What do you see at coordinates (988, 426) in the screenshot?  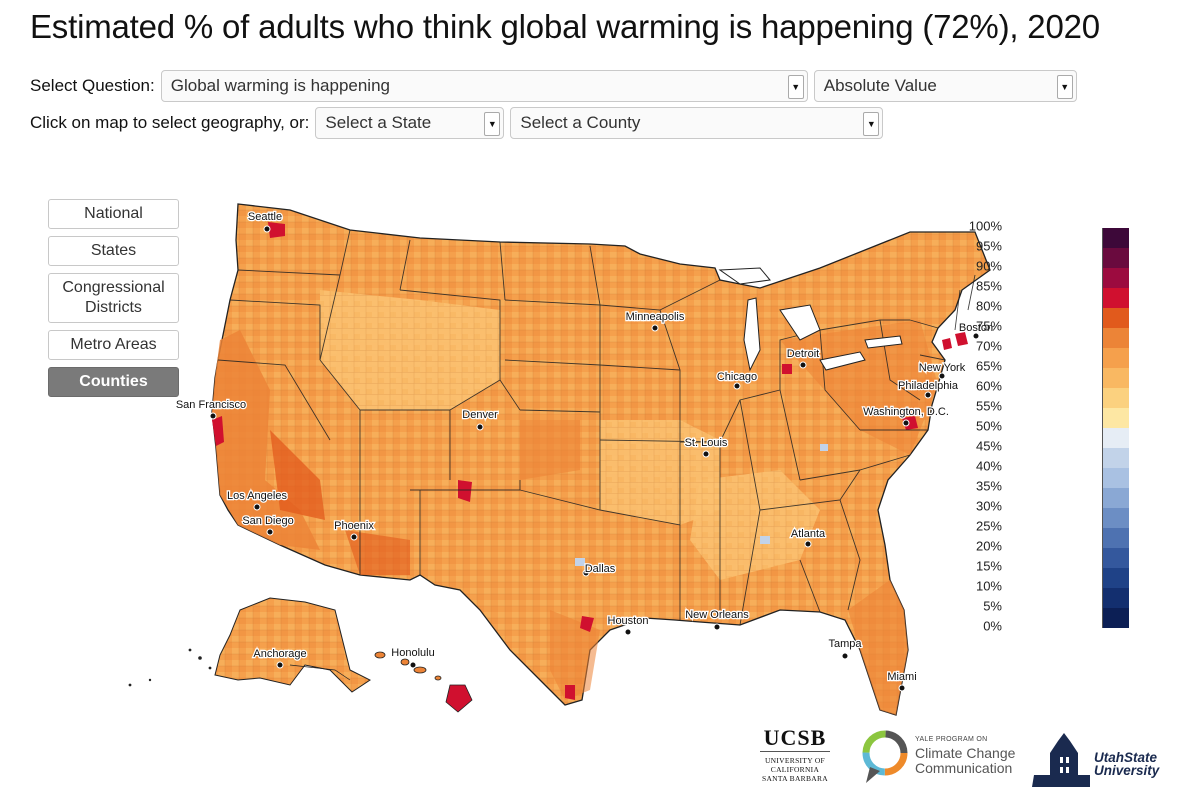 I see `legend-label: 50%` at bounding box center [988, 426].